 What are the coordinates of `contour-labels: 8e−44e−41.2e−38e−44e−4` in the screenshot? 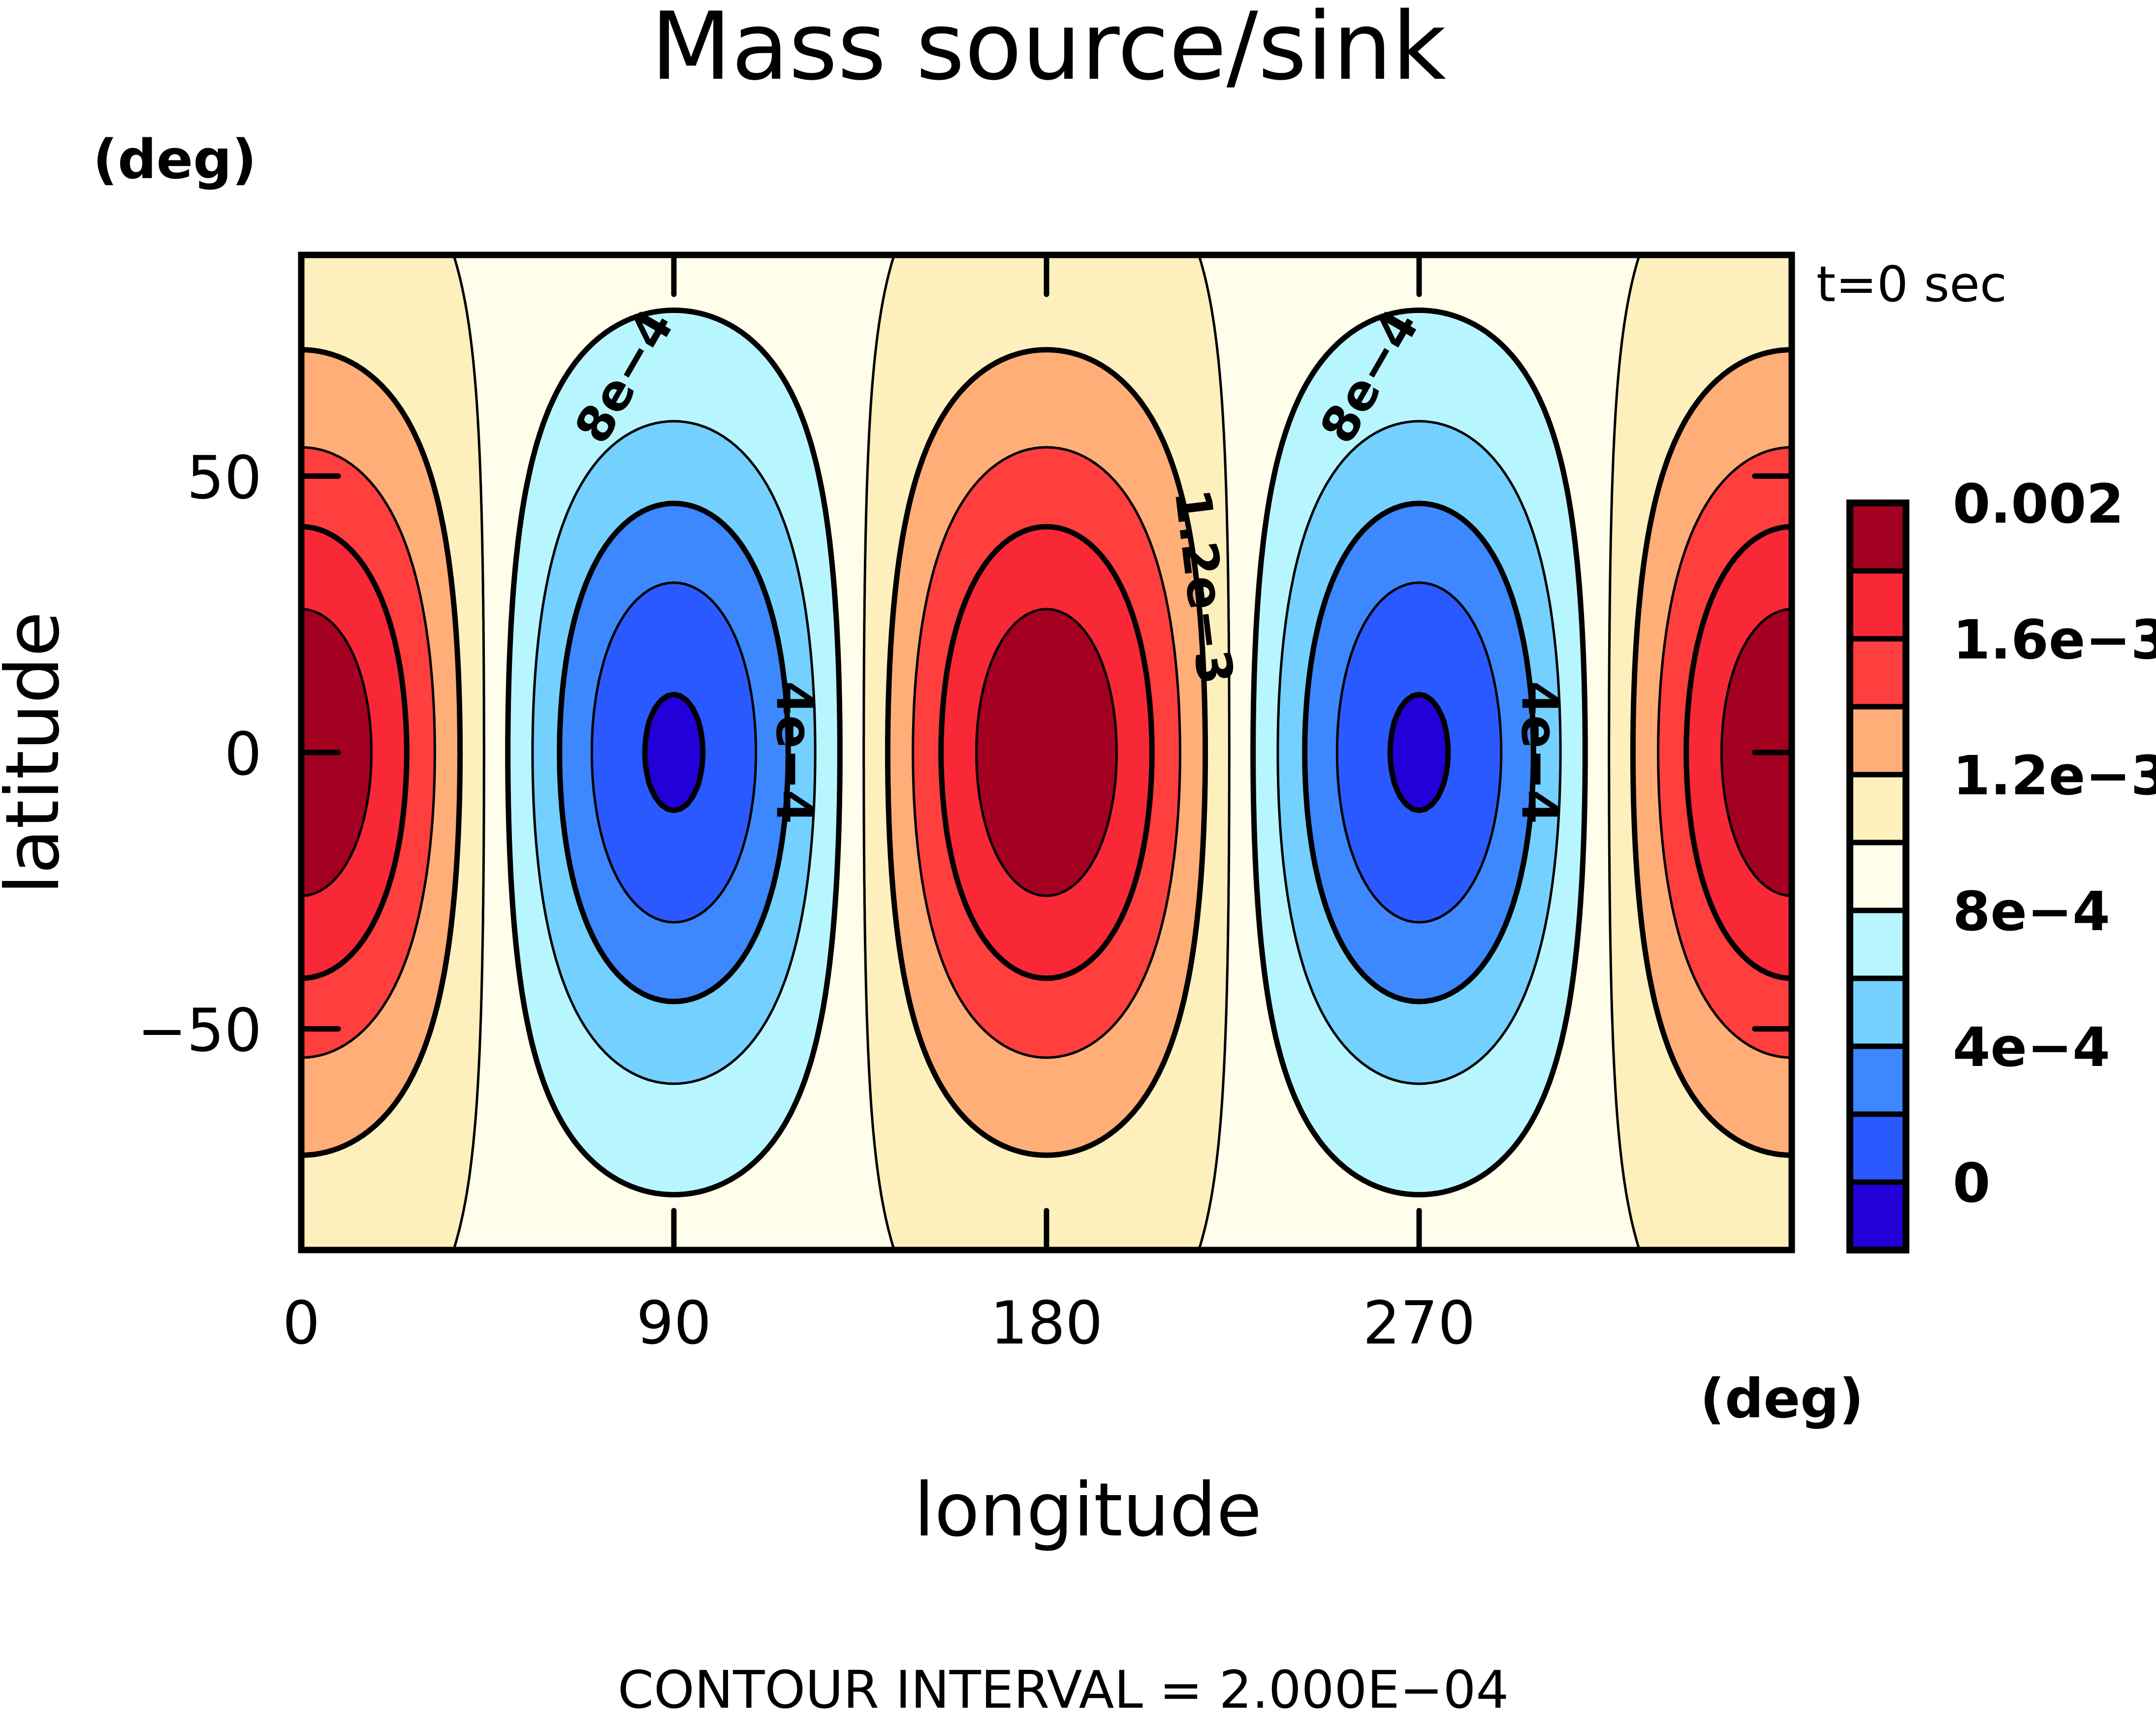 It's located at (1066, 562).